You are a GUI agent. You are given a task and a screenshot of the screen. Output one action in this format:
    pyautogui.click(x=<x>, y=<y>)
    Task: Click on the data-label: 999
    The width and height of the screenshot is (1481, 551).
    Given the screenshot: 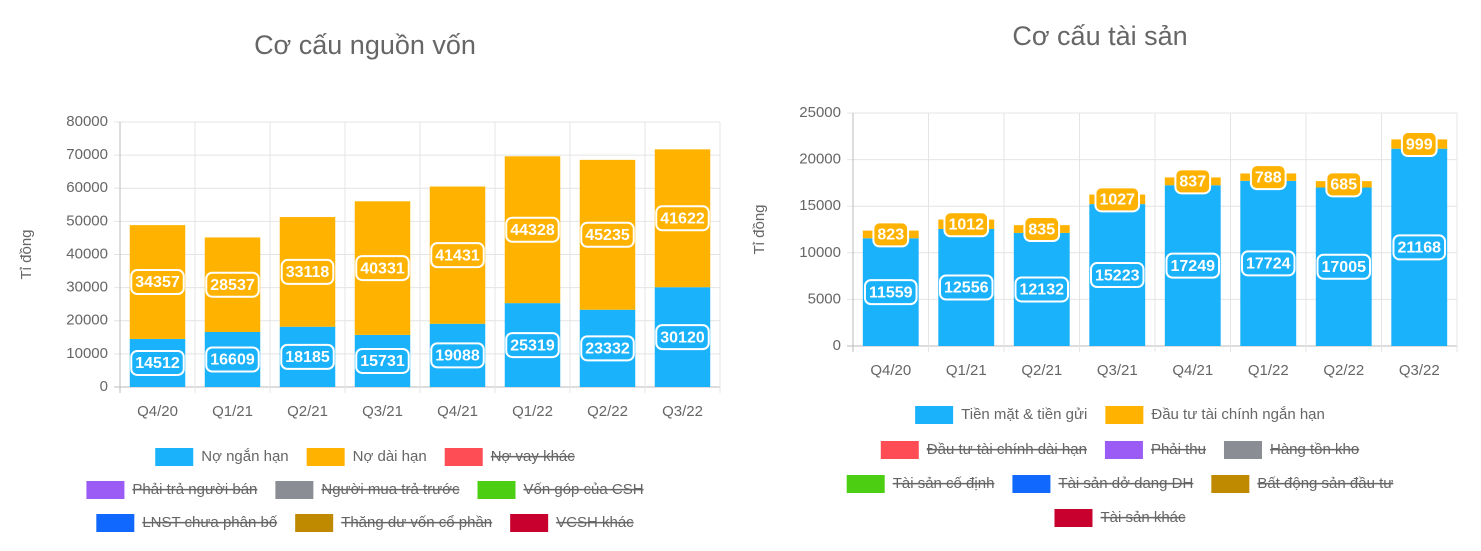 What is the action you would take?
    pyautogui.click(x=1419, y=144)
    